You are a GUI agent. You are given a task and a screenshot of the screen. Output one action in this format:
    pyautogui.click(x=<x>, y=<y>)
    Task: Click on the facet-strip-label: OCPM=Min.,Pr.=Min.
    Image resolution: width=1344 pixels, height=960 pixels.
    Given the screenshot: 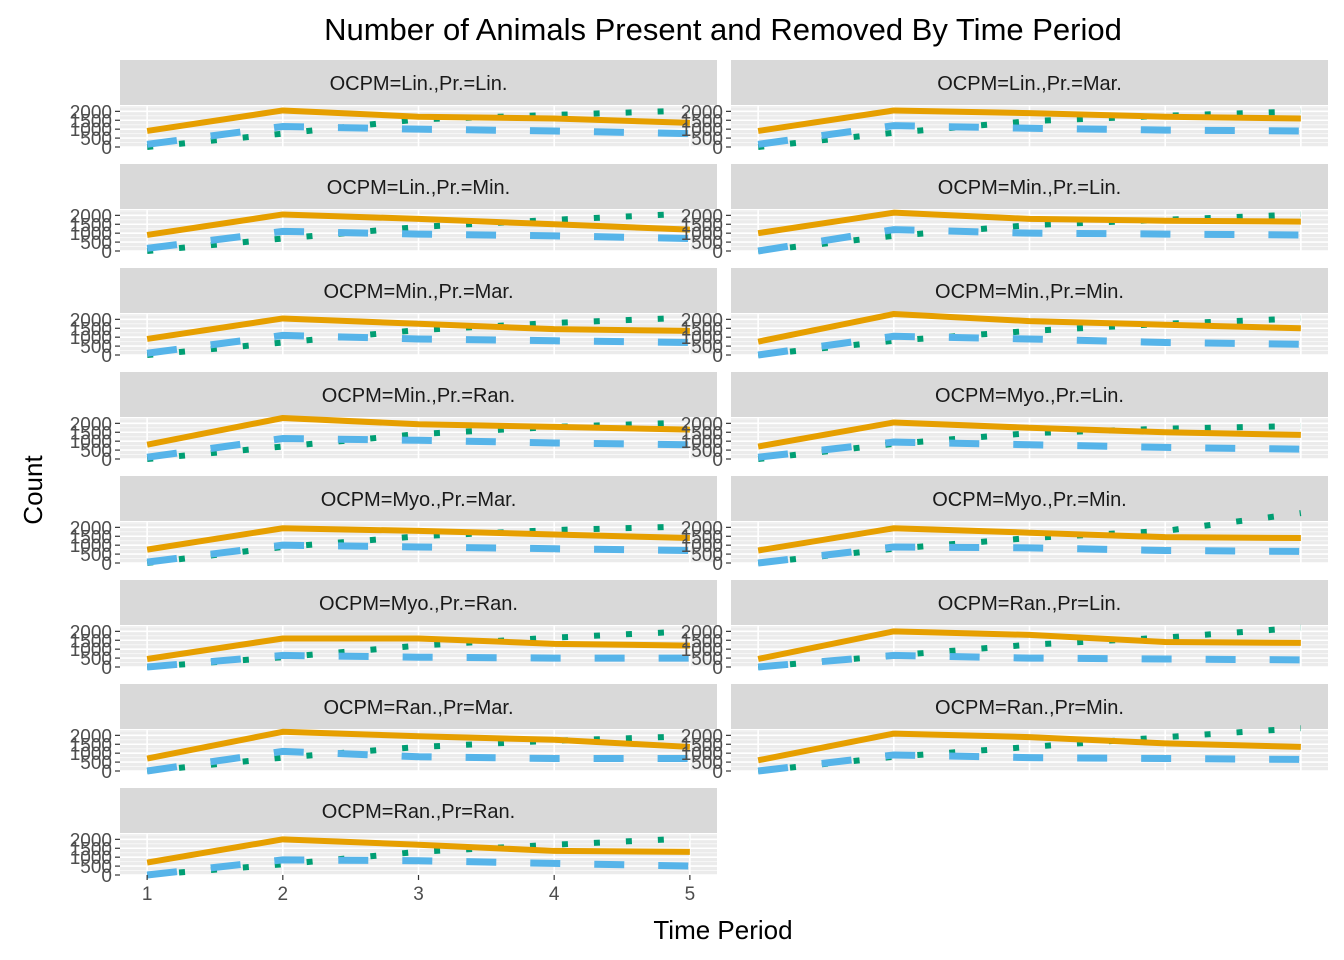 What is the action you would take?
    pyautogui.click(x=1029, y=292)
    